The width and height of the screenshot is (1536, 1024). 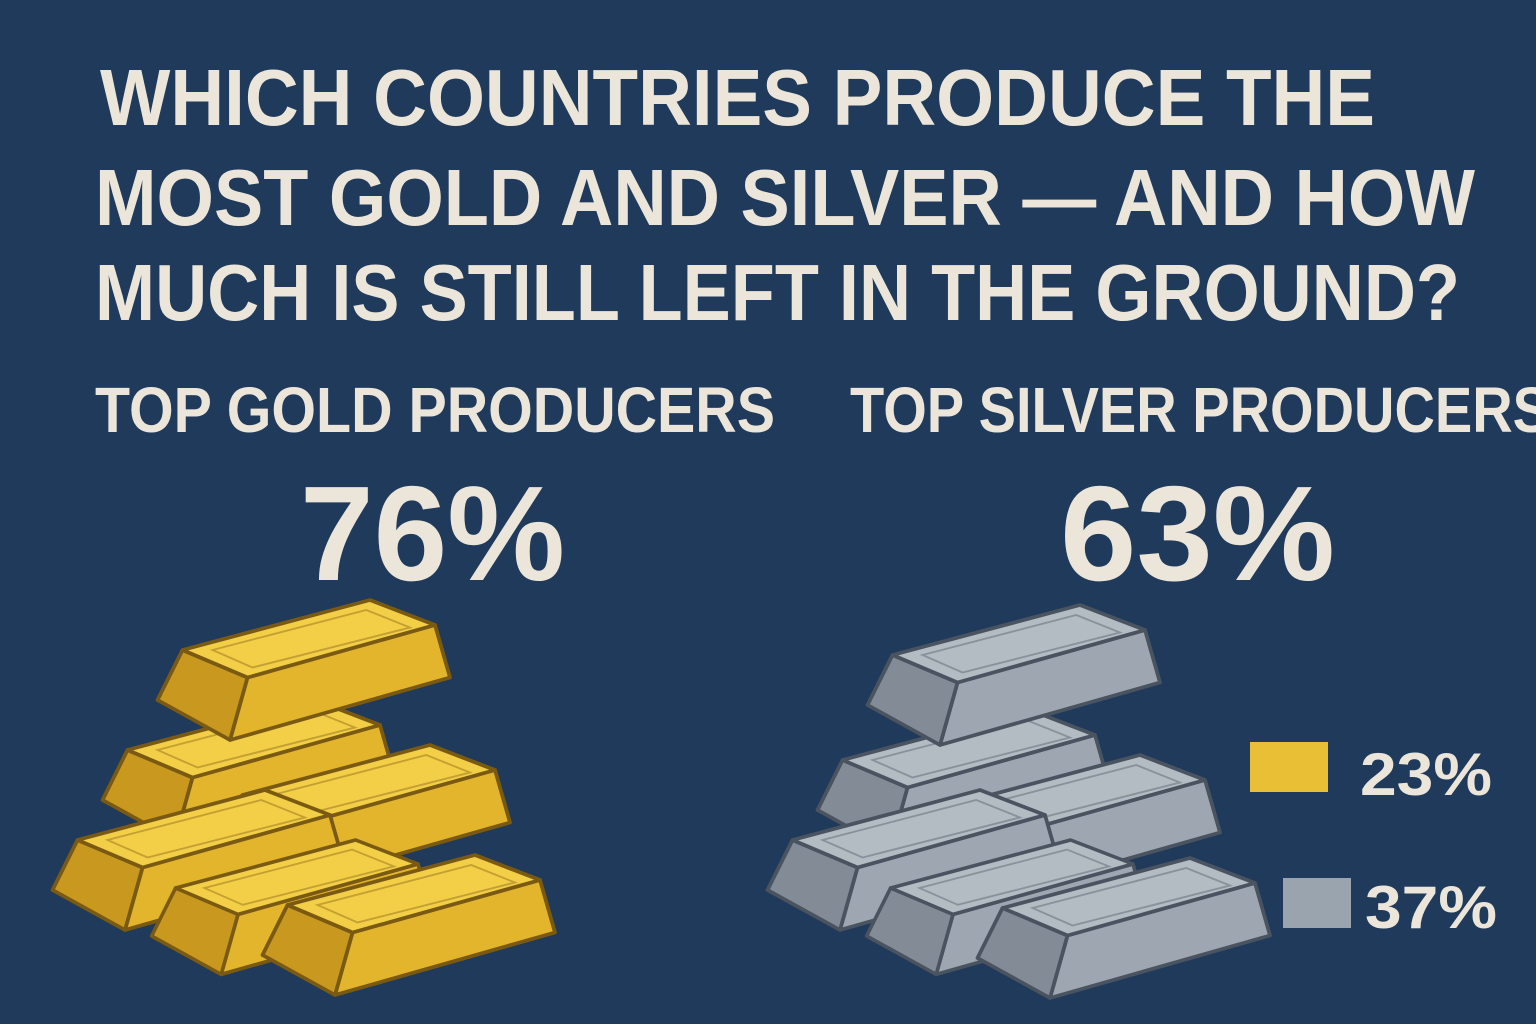 What do you see at coordinates (1197, 533) in the screenshot?
I see `section-value: 63%` at bounding box center [1197, 533].